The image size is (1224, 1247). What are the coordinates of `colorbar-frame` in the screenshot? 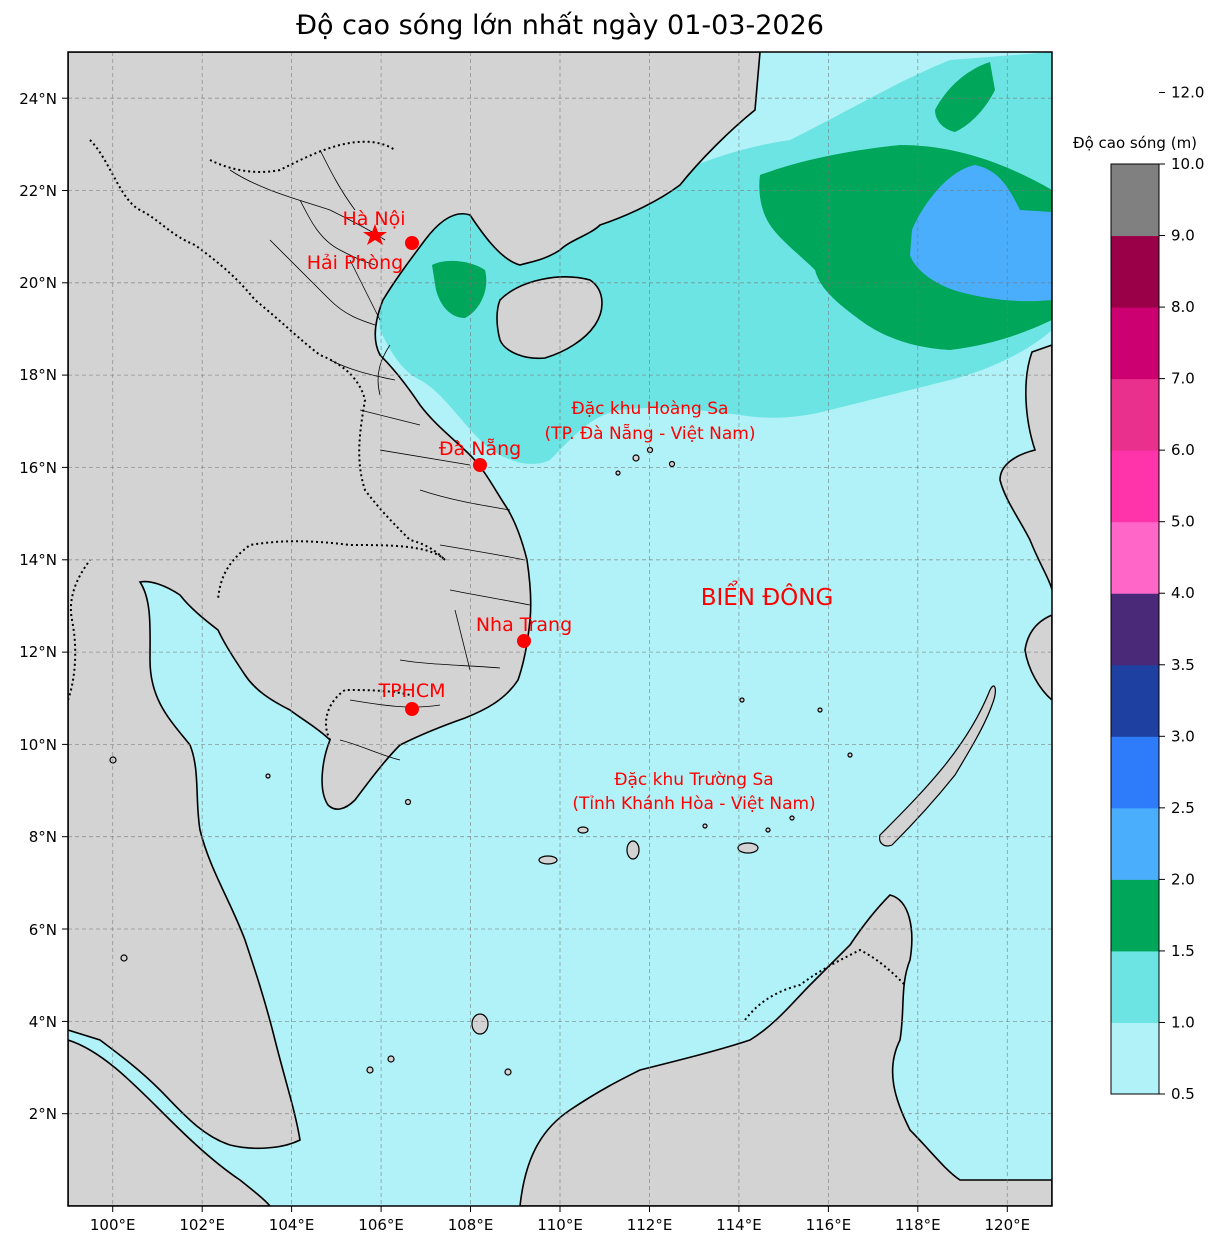 It's located at (1135, 629).